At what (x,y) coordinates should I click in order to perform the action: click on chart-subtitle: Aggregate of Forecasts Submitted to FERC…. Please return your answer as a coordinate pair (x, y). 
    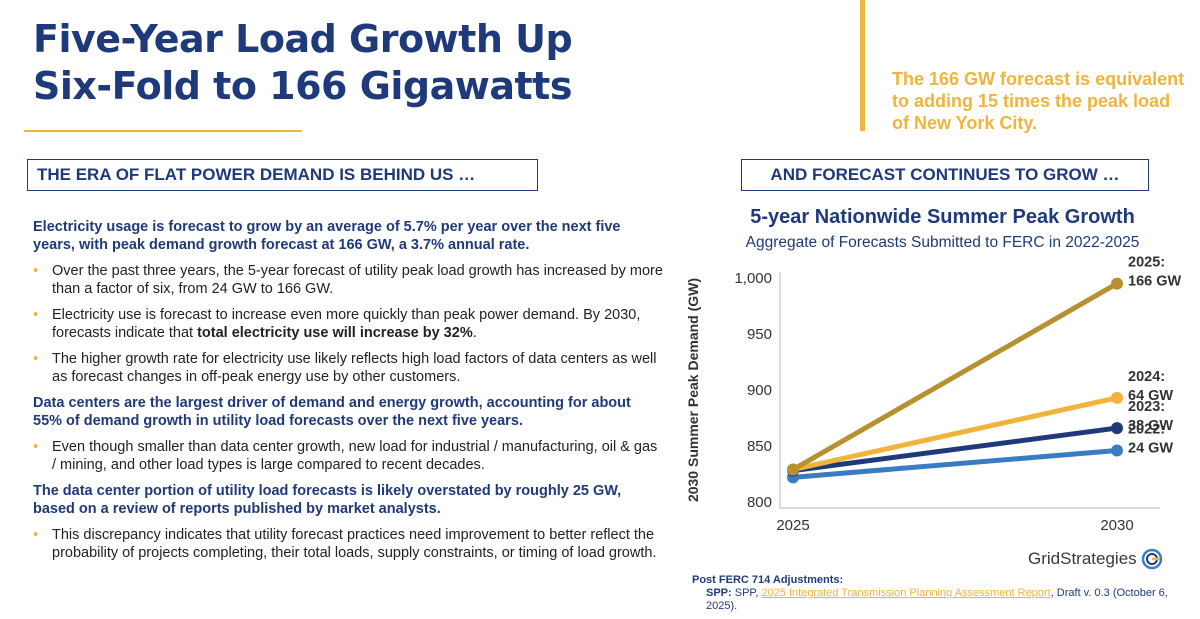
    Looking at the image, I should click on (942, 242).